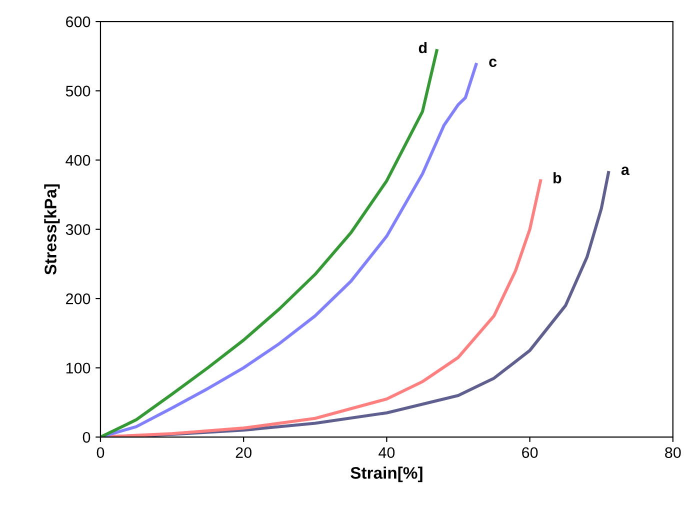 The height and width of the screenshot is (513, 693). Describe the element at coordinates (78, 160) in the screenshot. I see `y-tick-label: 400` at that location.